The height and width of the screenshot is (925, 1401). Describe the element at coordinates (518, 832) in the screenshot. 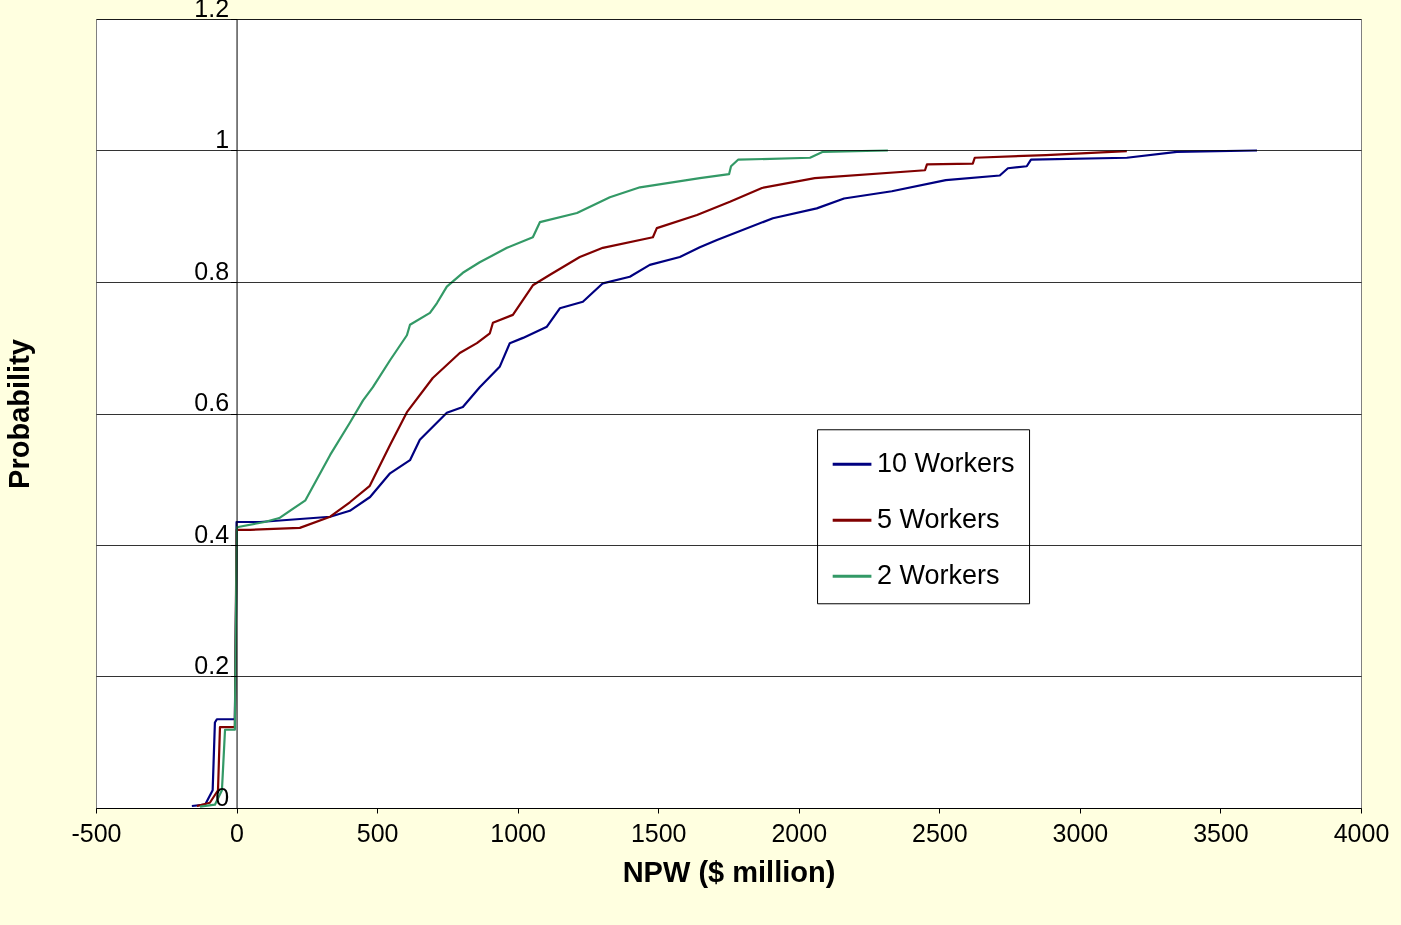

I see `x-tick-label: 1000` at that location.